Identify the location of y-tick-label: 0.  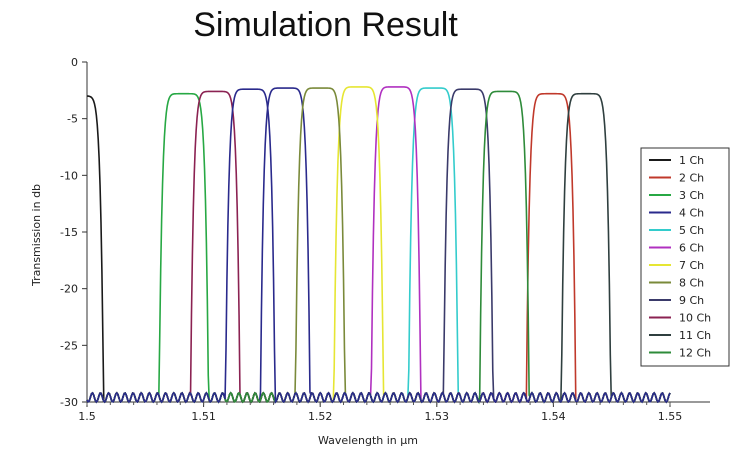
(74, 62).